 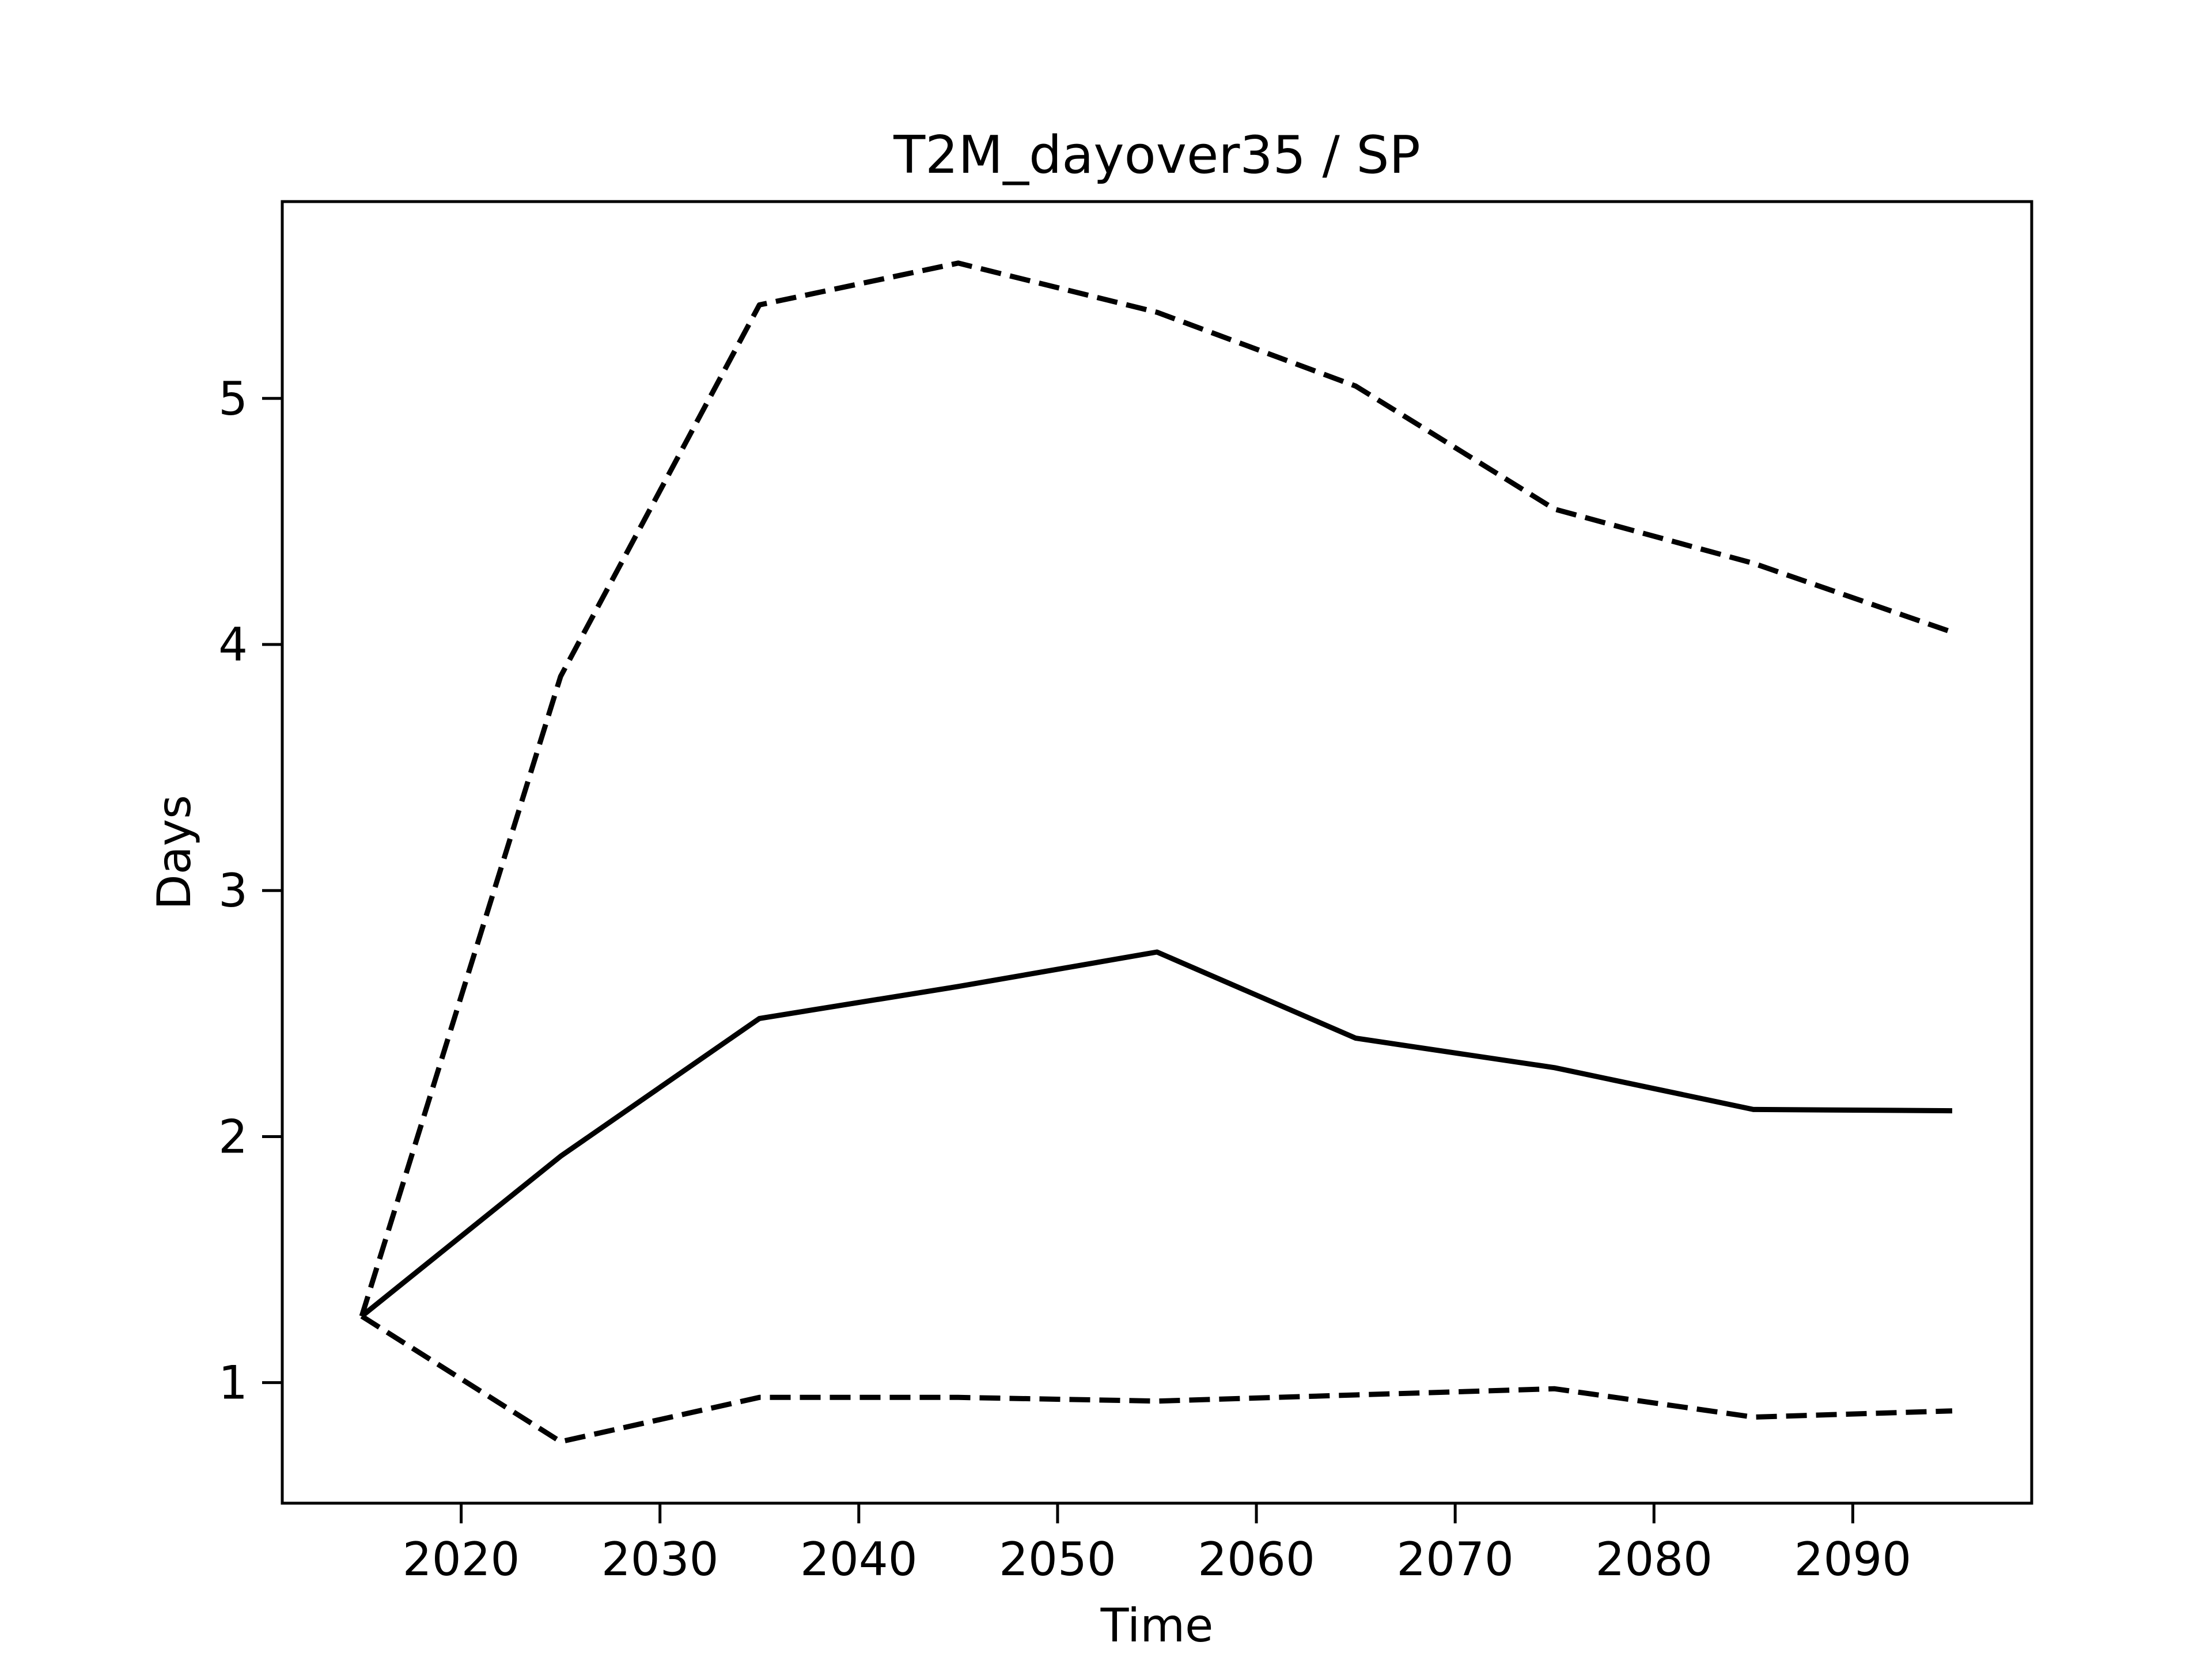 I want to click on x-axis-label: Time, so click(x=1157, y=1625).